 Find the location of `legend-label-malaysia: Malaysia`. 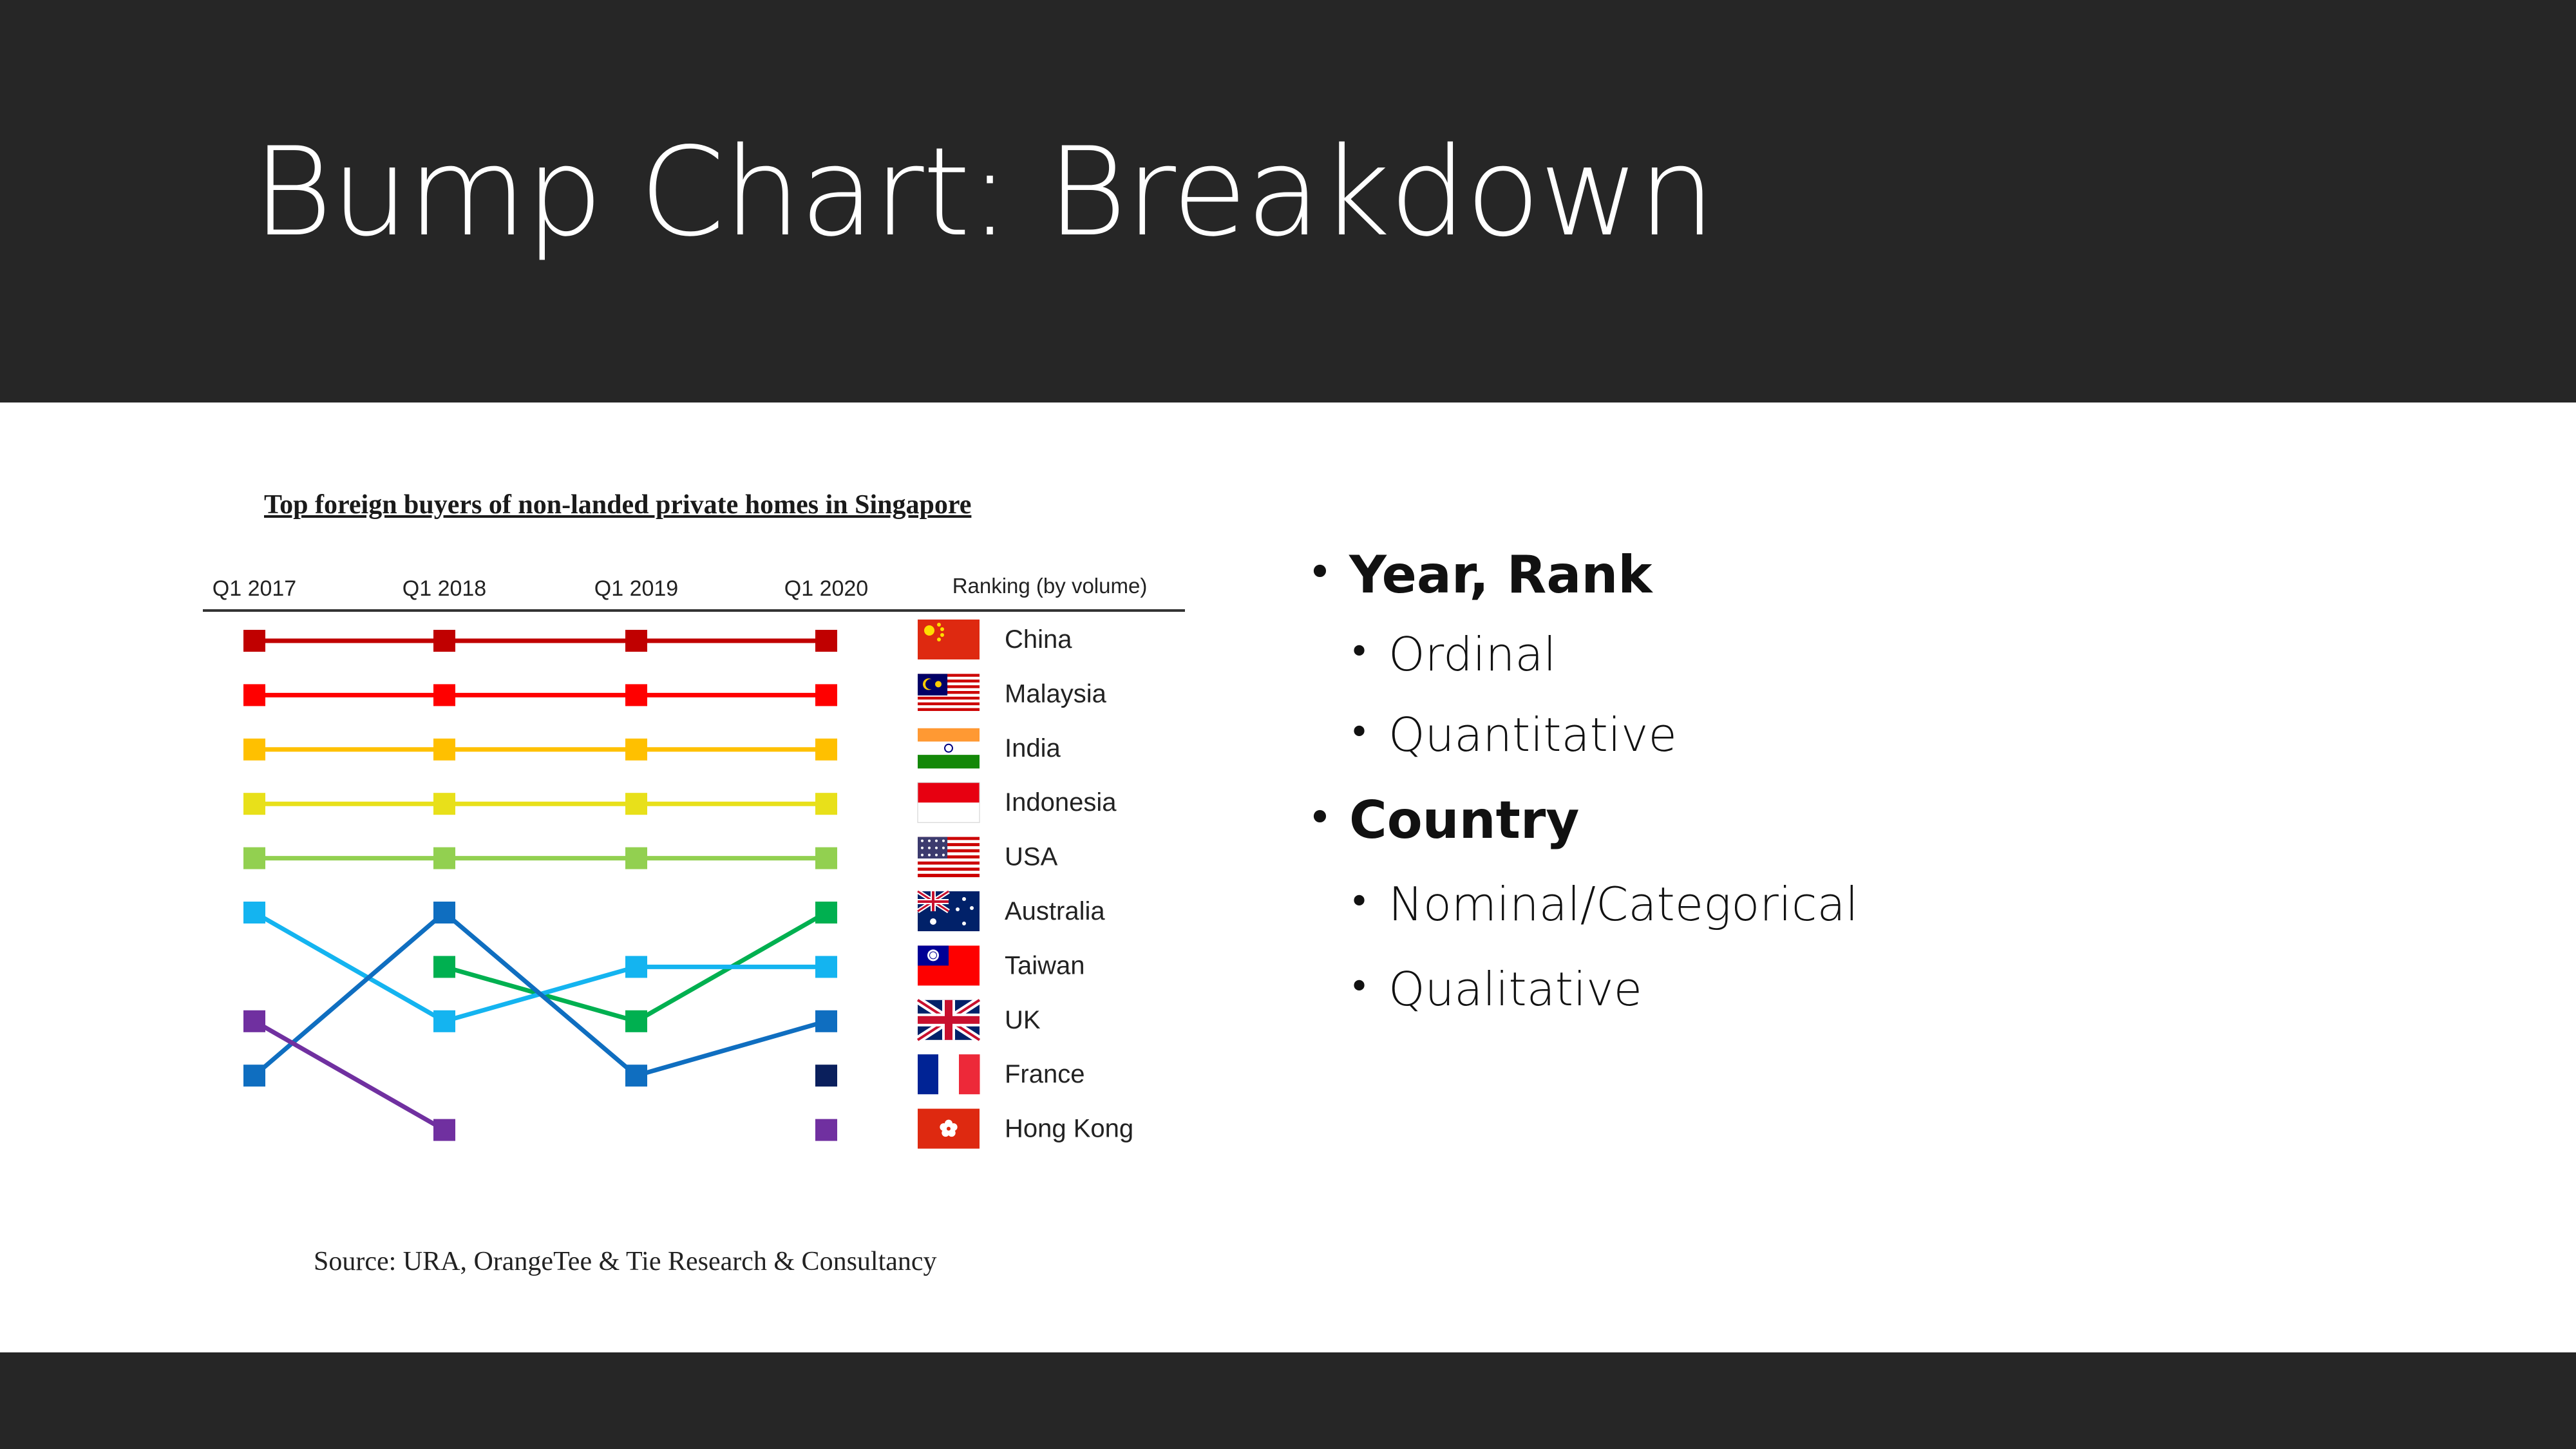

legend-label-malaysia: Malaysia is located at coordinates (1056, 693).